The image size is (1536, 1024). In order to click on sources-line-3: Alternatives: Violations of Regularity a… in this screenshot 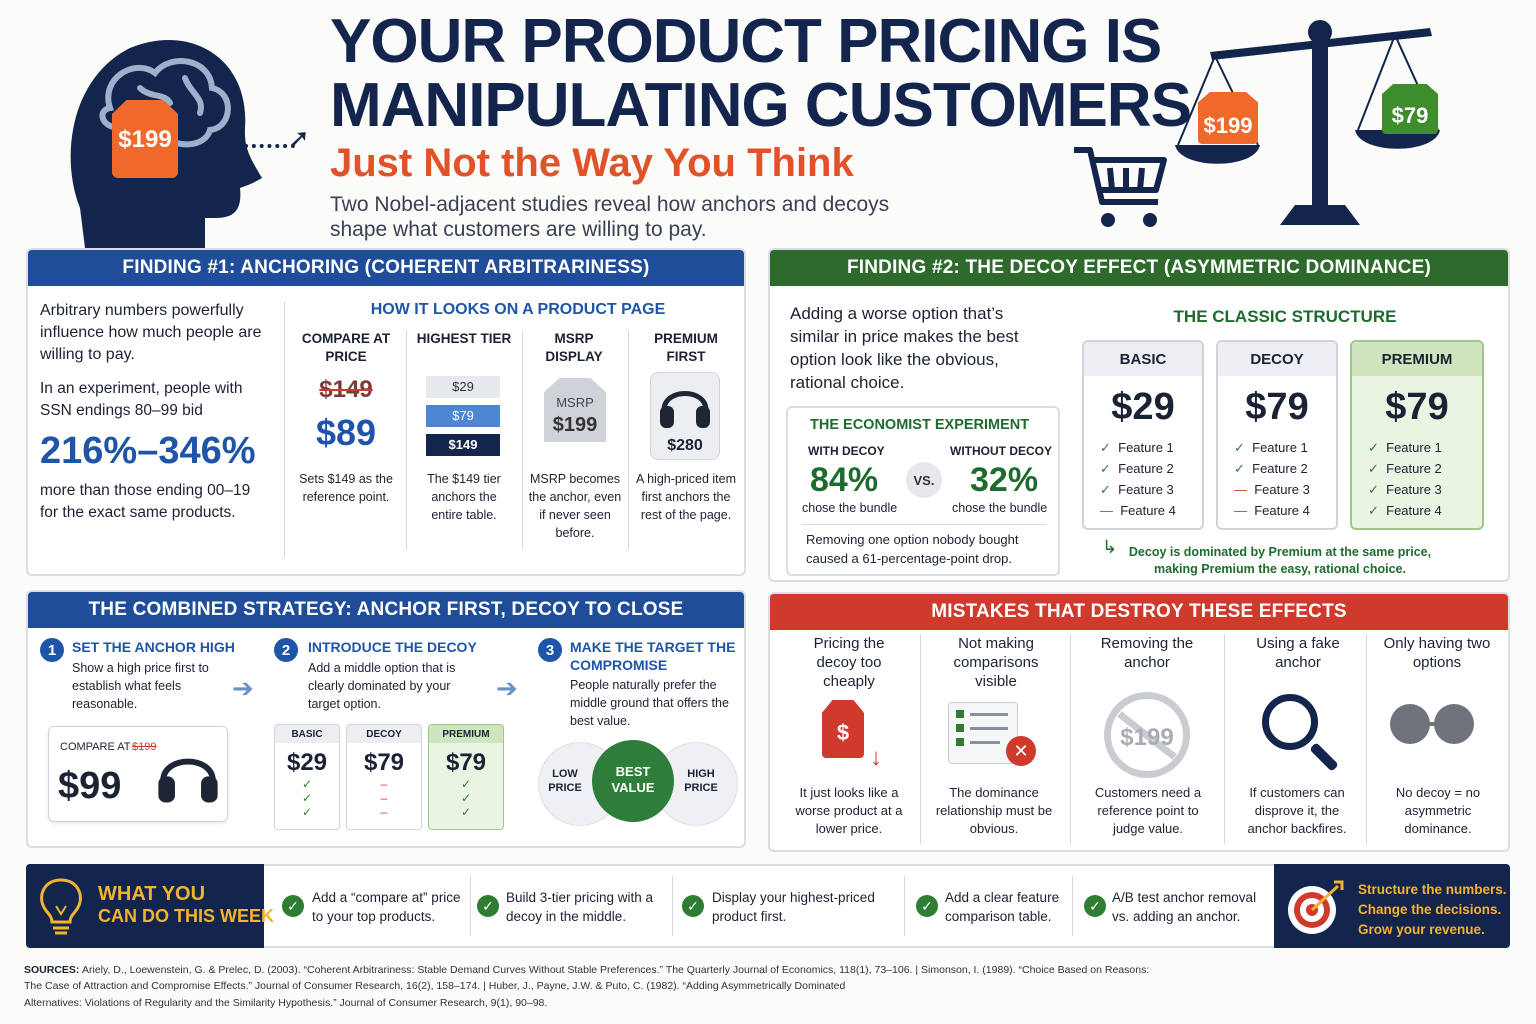, I will do `click(286, 1003)`.